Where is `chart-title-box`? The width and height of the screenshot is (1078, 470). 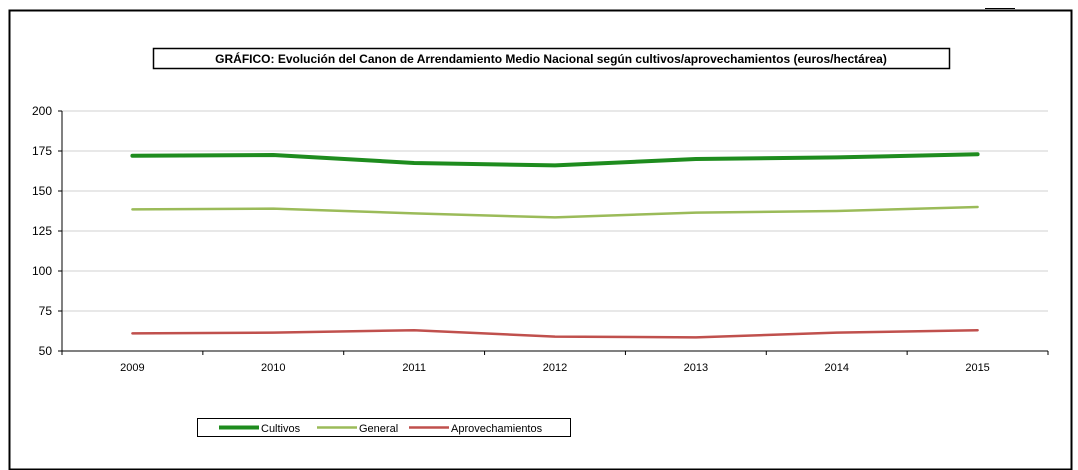 chart-title-box is located at coordinates (551, 58).